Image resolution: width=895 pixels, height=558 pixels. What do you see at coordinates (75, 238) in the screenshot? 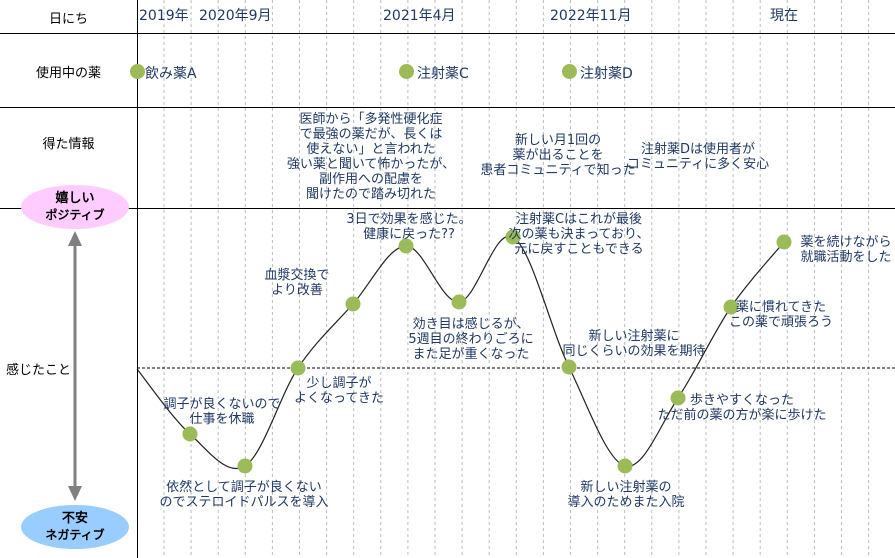
I see `arrow-up-icon` at bounding box center [75, 238].